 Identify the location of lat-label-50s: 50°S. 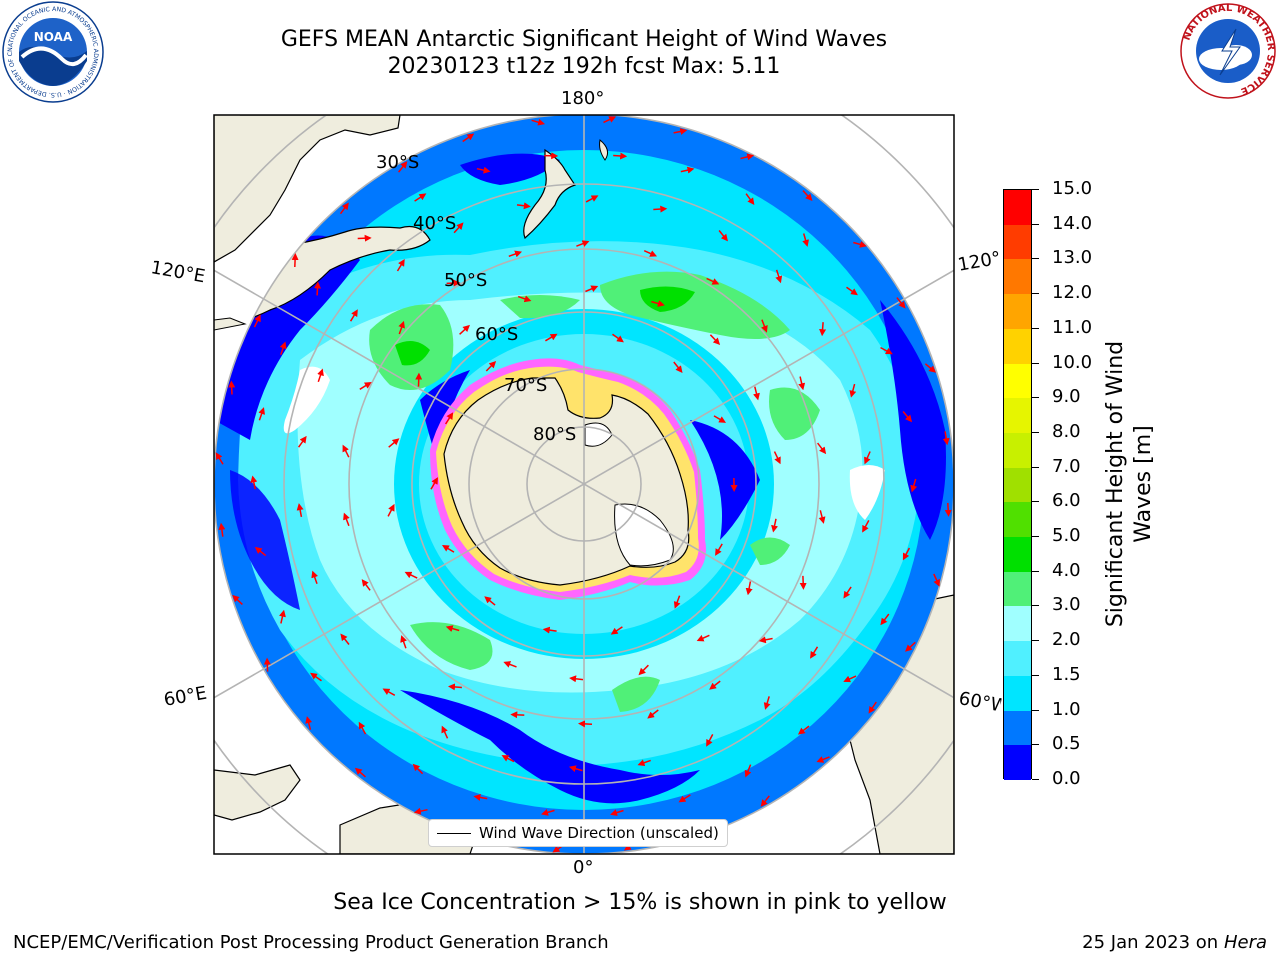
(466, 280).